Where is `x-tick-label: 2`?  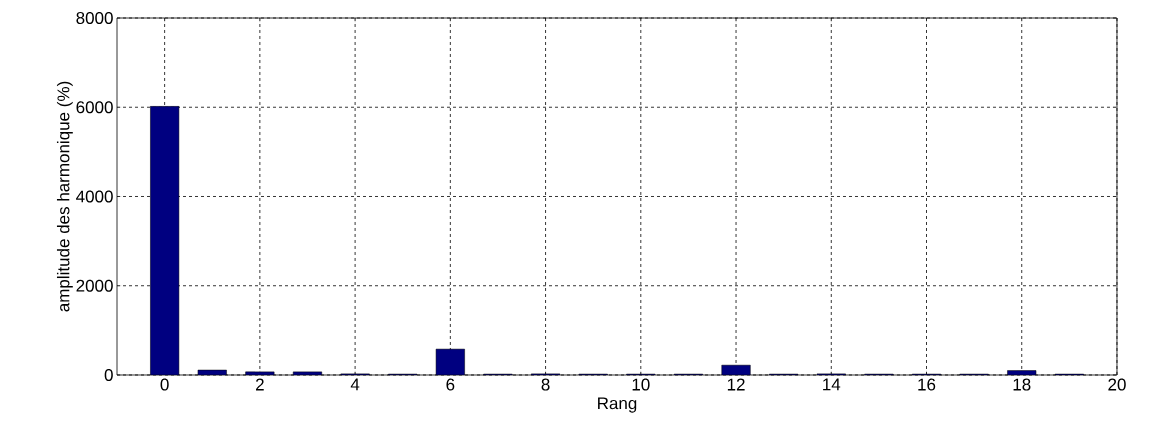 x-tick-label: 2 is located at coordinates (260, 384).